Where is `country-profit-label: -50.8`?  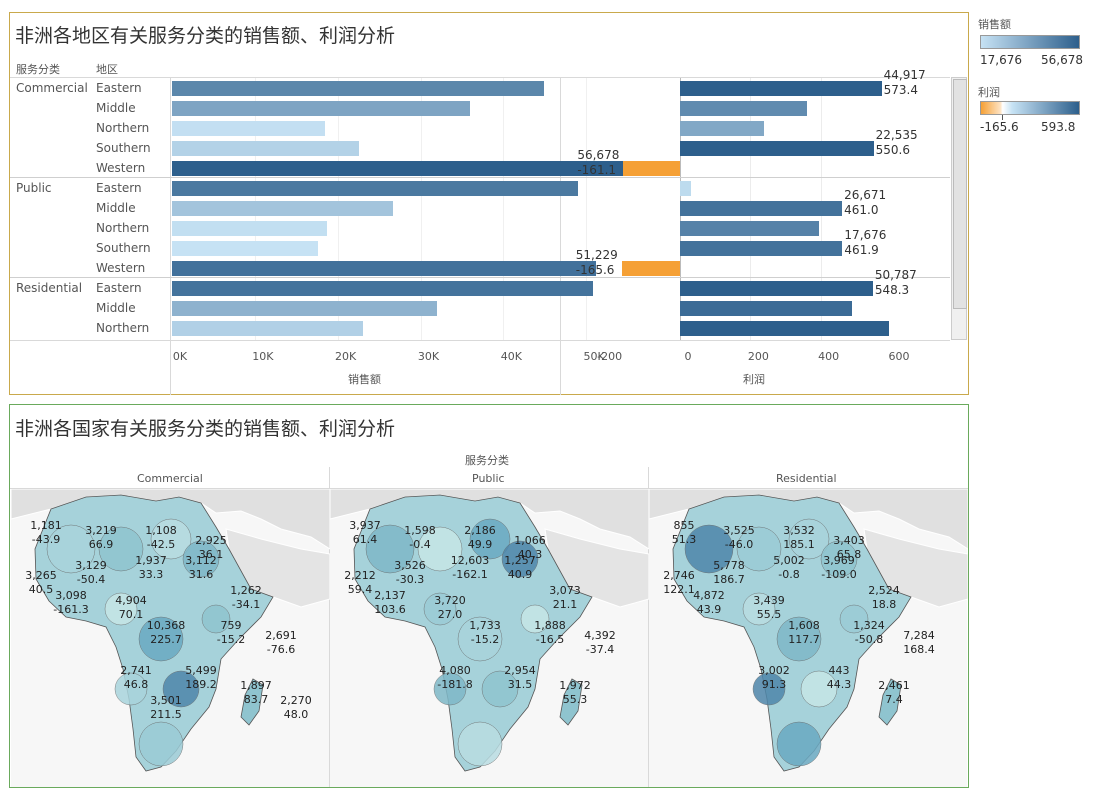 country-profit-label: -50.8 is located at coordinates (869, 639).